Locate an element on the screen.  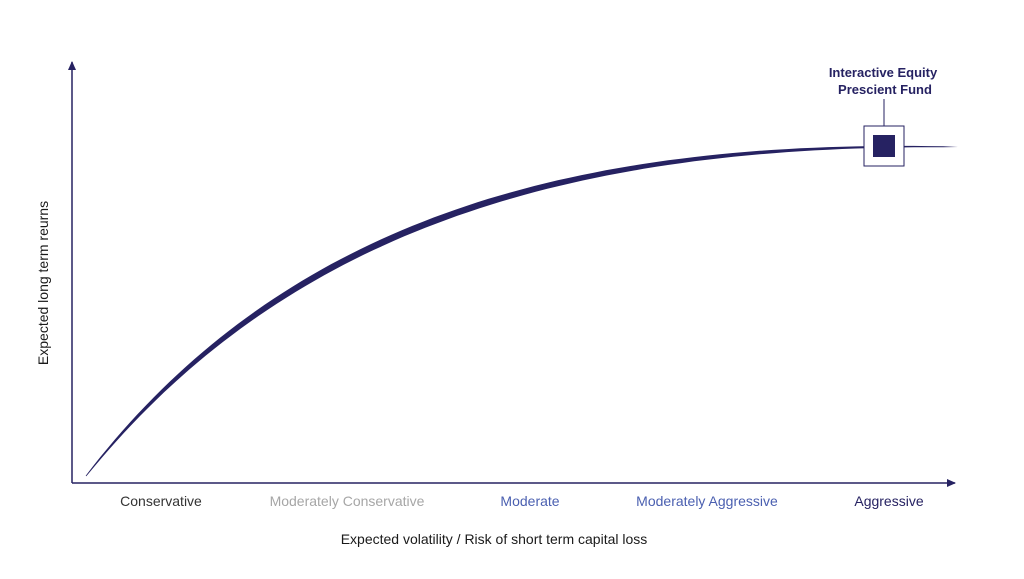
x-tick-label: Moderate is located at coordinates (529, 501).